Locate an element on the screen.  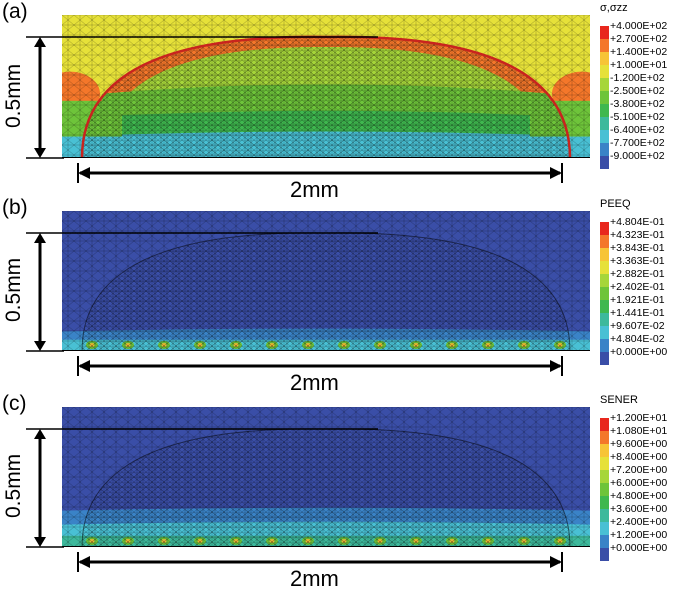
legend-tick-label: +4.804E-01 is located at coordinates (637, 222).